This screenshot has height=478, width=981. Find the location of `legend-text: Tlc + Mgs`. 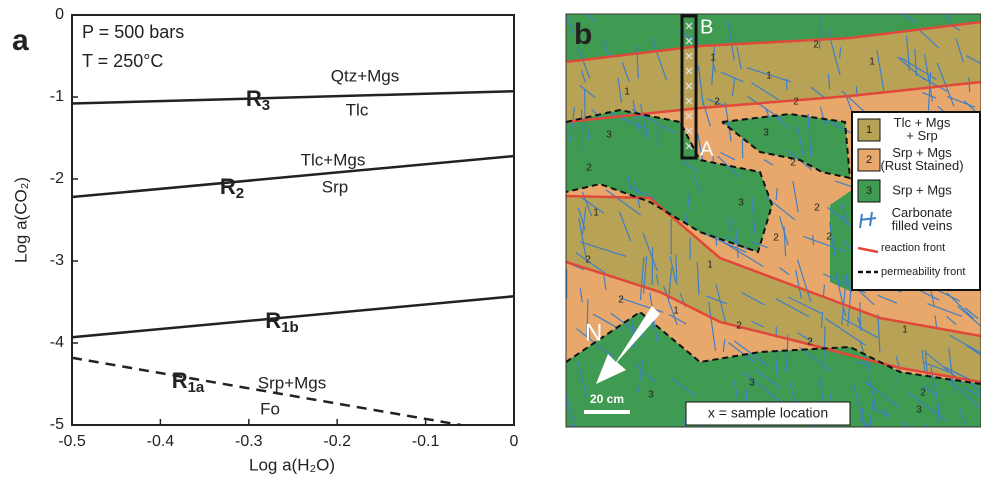

legend-text: Tlc + Mgs is located at coordinates (922, 122).